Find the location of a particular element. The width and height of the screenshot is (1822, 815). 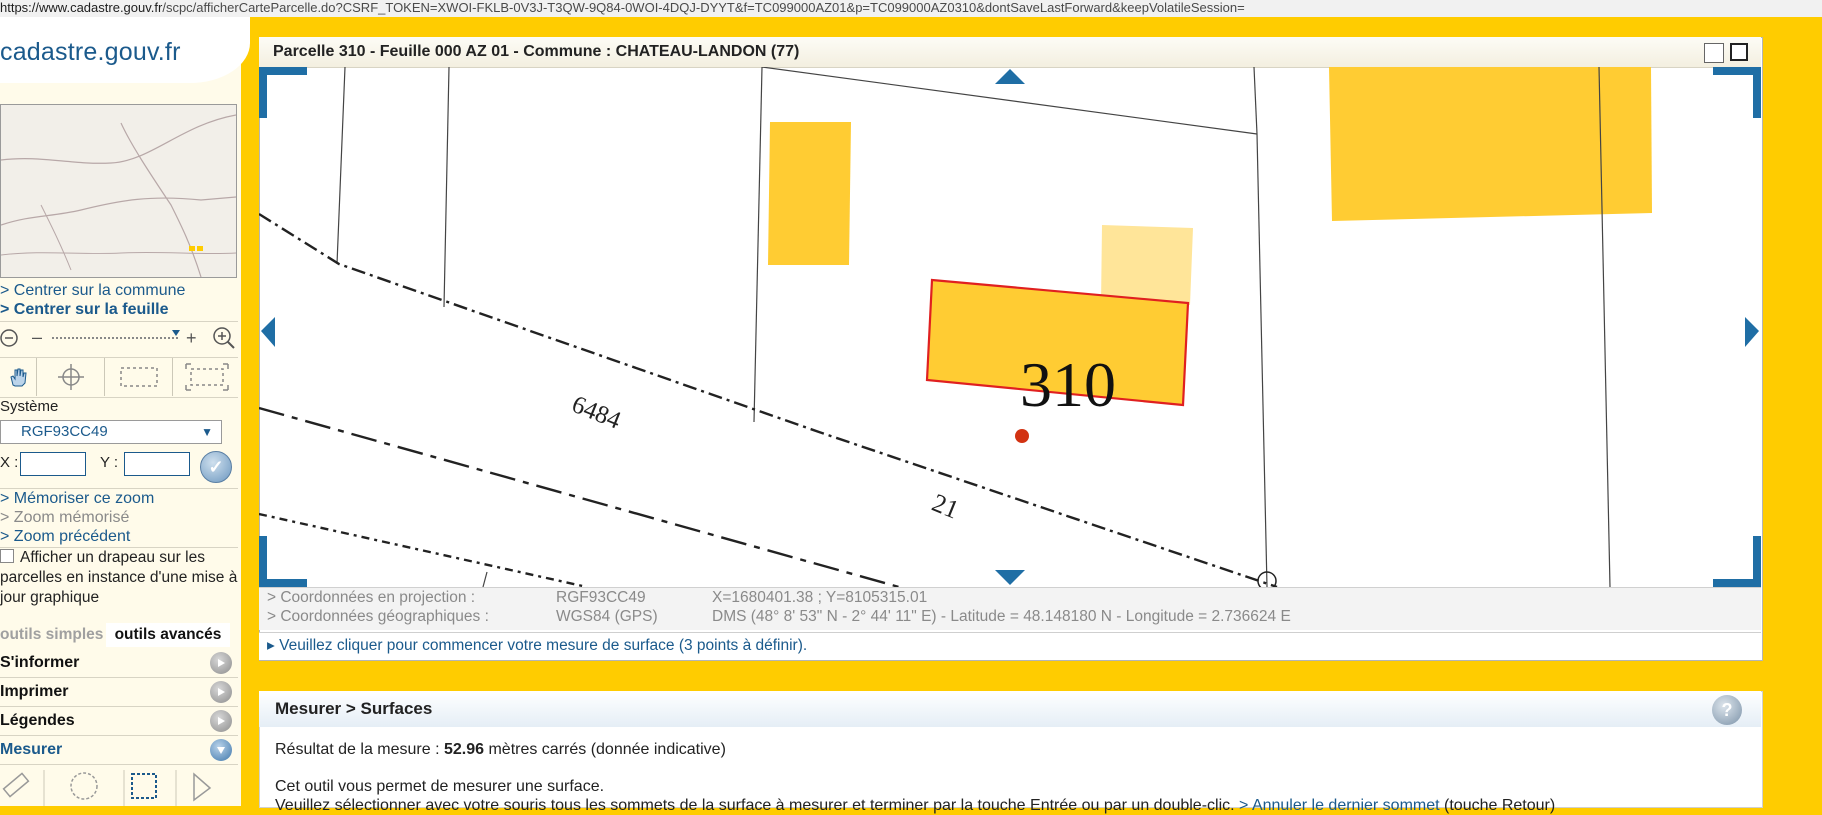

zoom-box-tool is located at coordinates (139, 377).